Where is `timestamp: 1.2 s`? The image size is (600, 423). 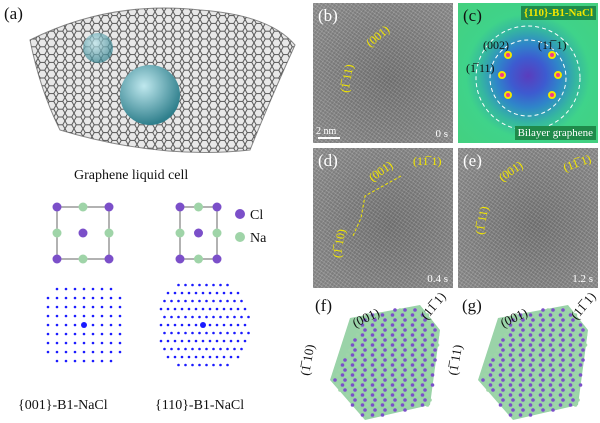
timestamp: 1.2 s is located at coordinates (582, 279).